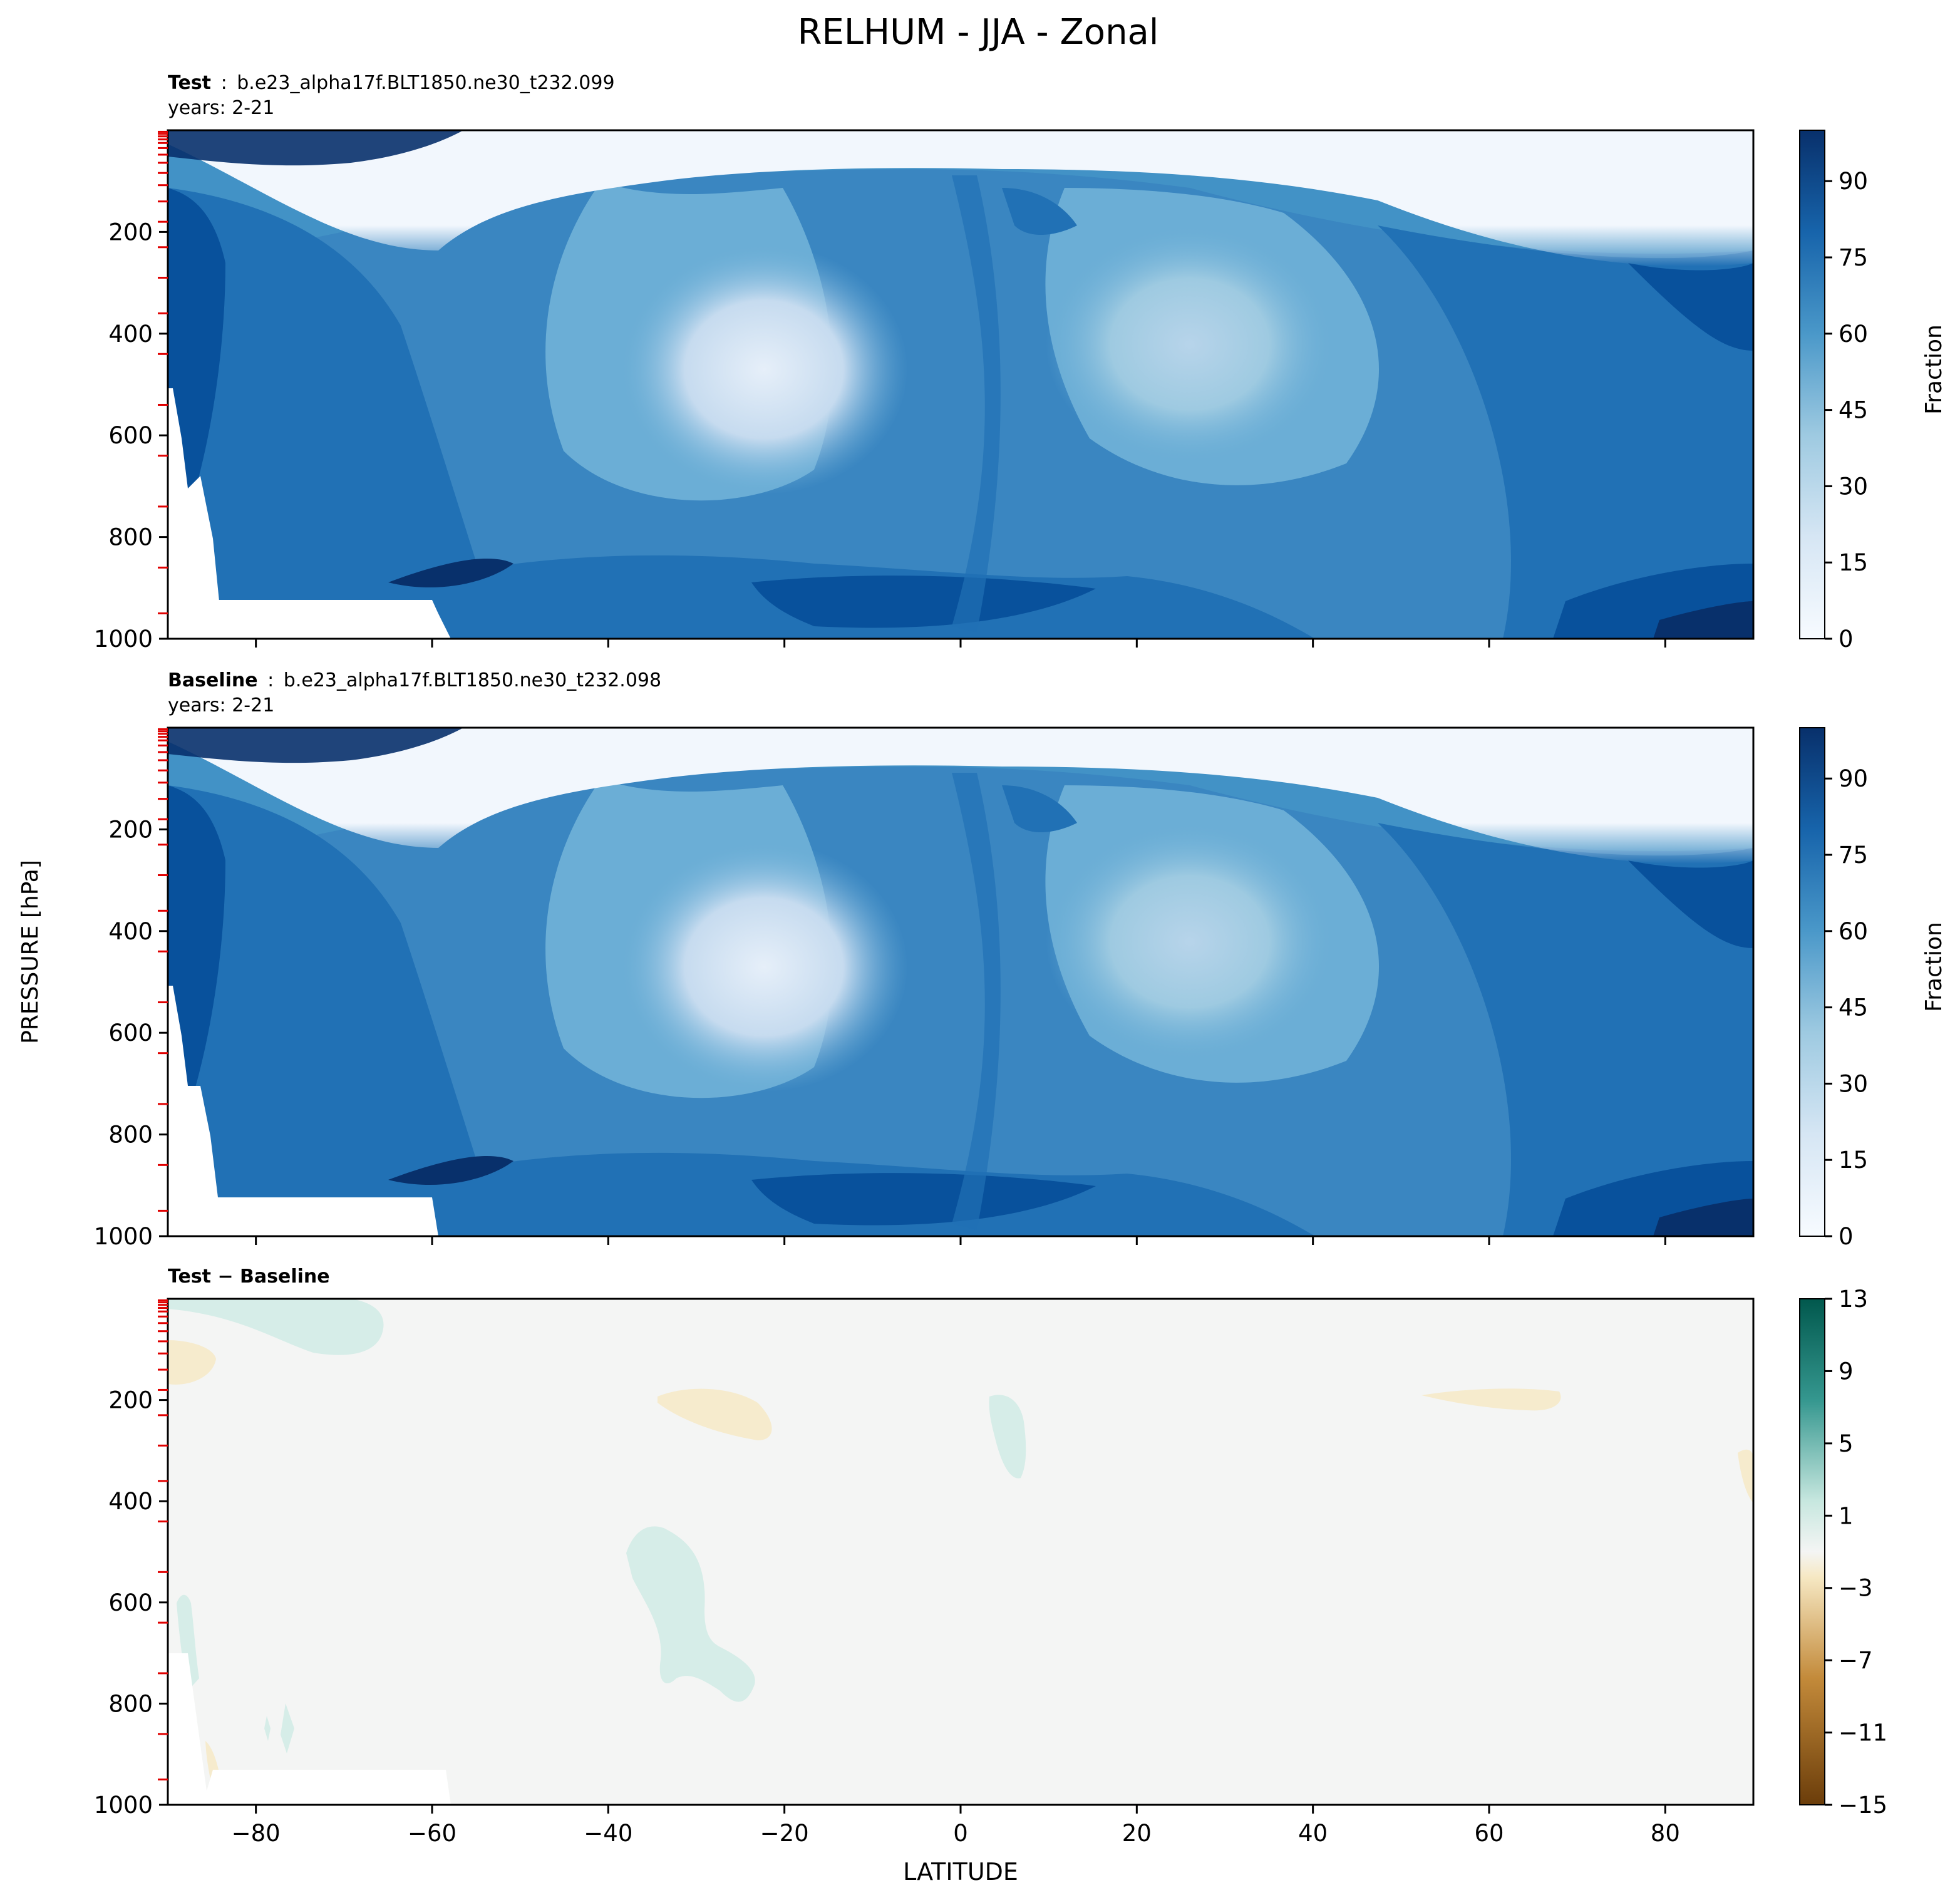  What do you see at coordinates (608, 1833) in the screenshot?
I see `panel-difference-xtick-label: −40` at bounding box center [608, 1833].